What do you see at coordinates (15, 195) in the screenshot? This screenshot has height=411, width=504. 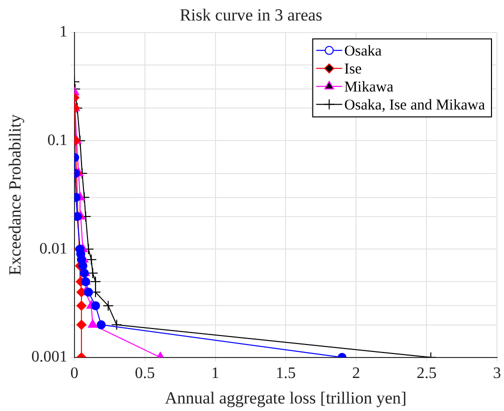 I see `y-axis-title: Exceedance Probability` at bounding box center [15, 195].